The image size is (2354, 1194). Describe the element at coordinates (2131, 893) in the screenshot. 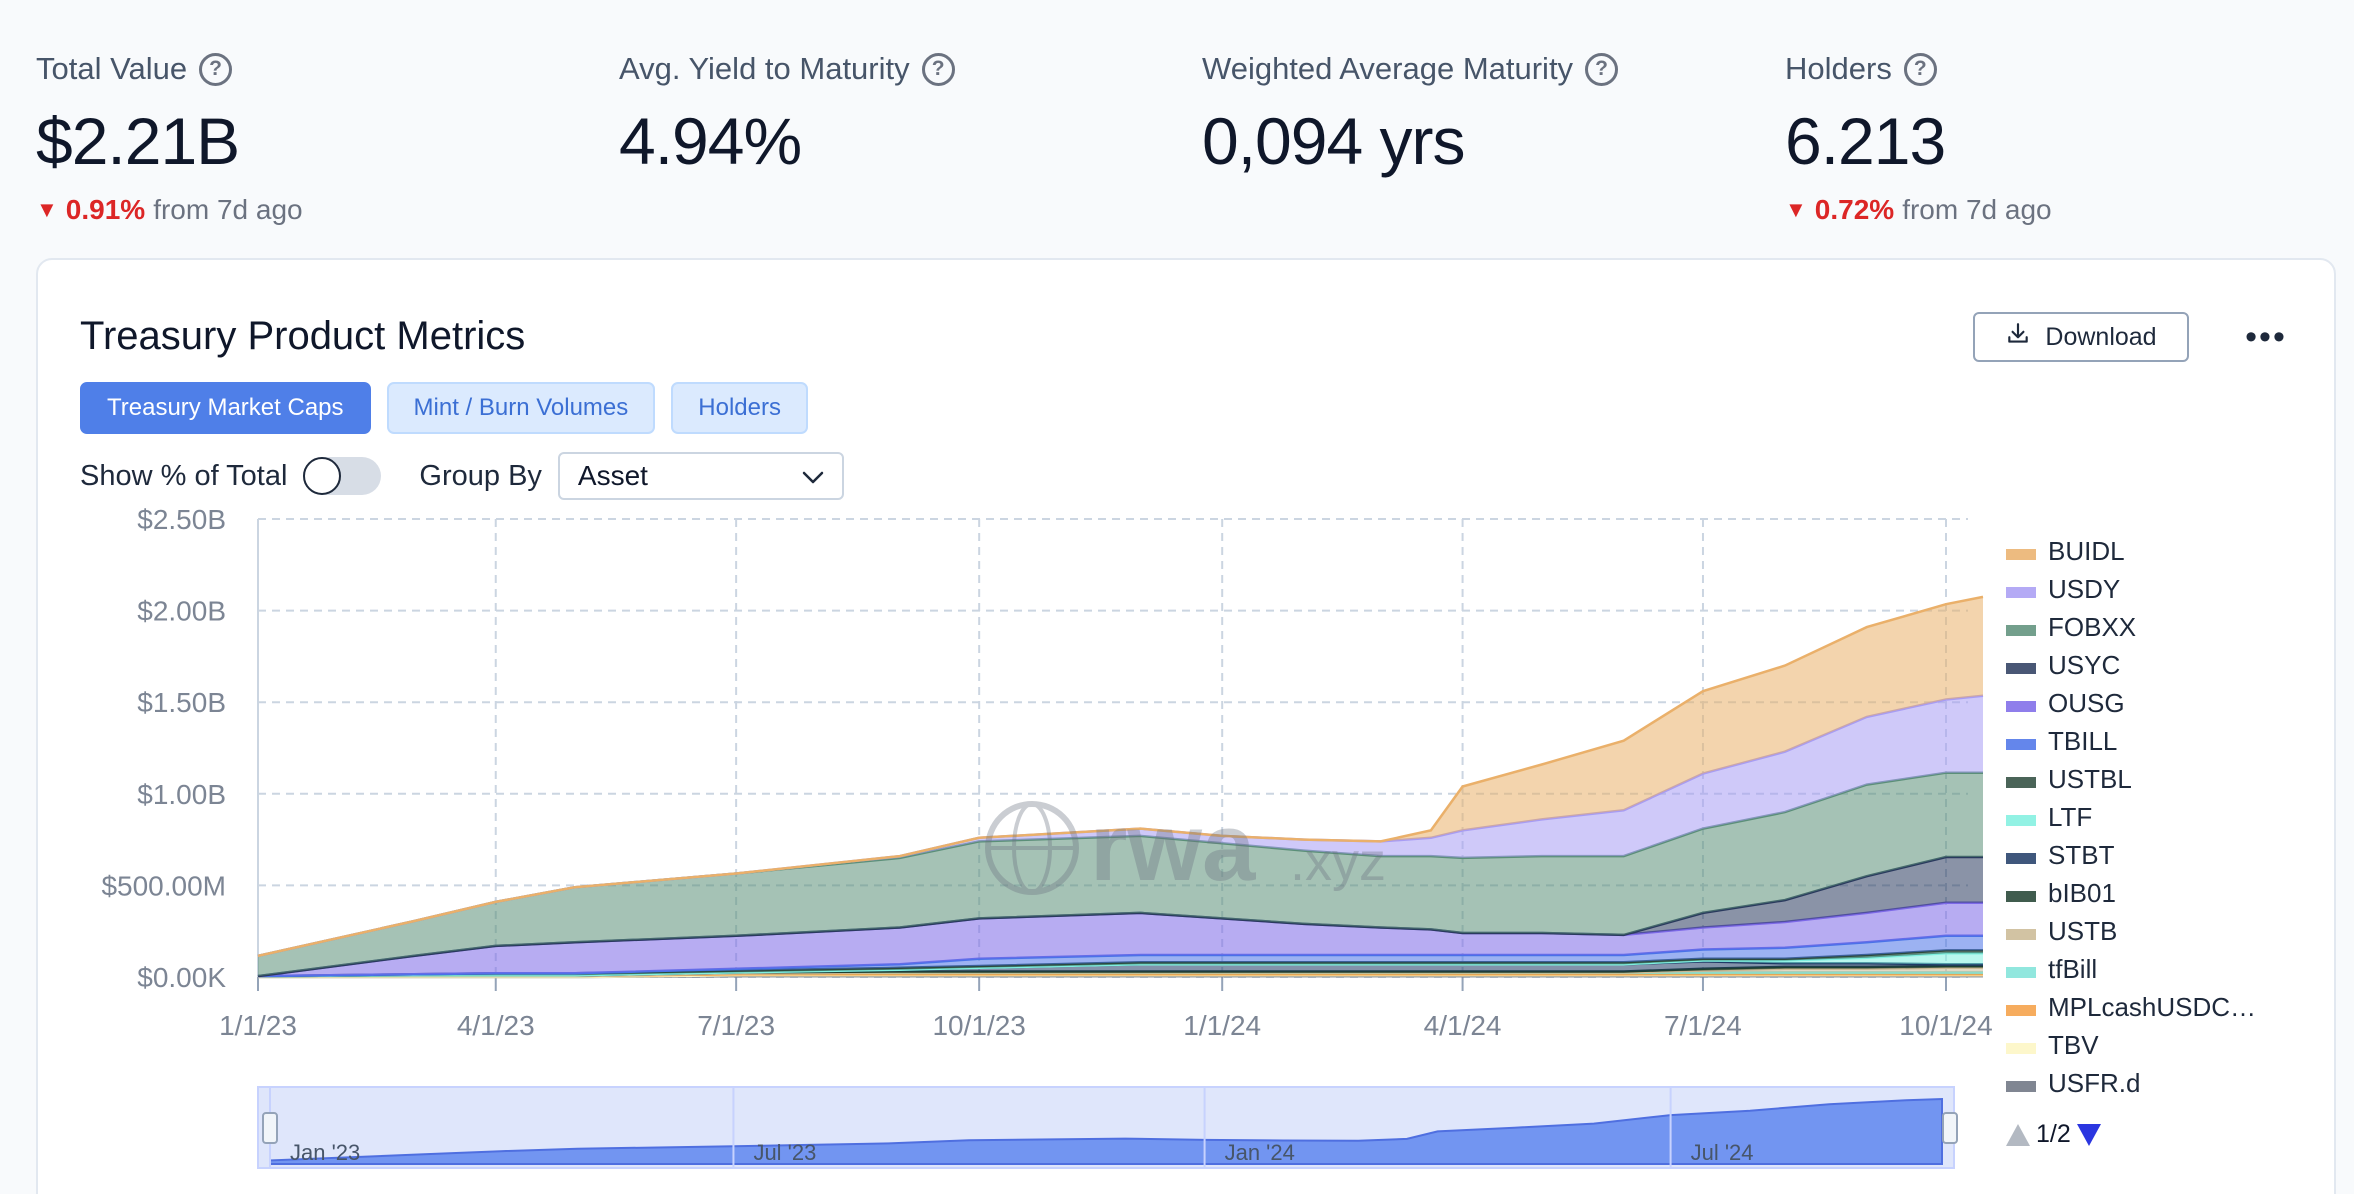

I see `legend-item-bib01: bIB01` at that location.